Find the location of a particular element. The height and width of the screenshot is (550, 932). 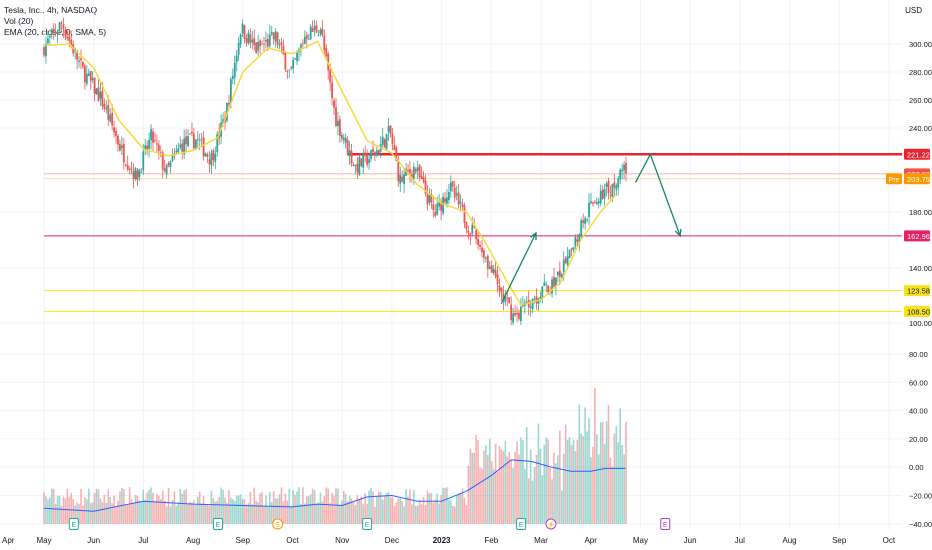

event-marker-dividend-flash: ⚡ is located at coordinates (551, 524).